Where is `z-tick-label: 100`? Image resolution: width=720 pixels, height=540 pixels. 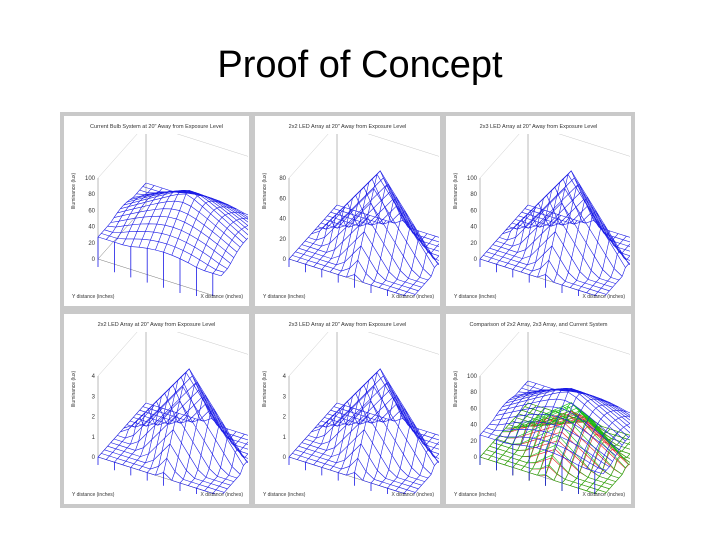
z-tick-label: 100 is located at coordinates (90, 179).